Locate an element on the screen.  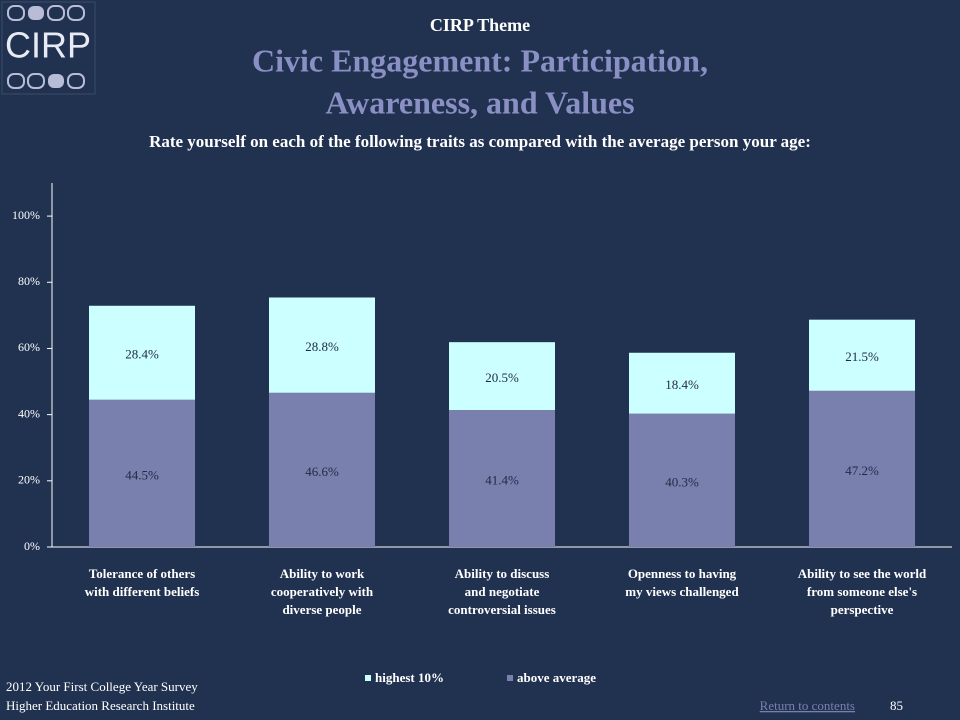
data-label: 28.4% is located at coordinates (142, 354).